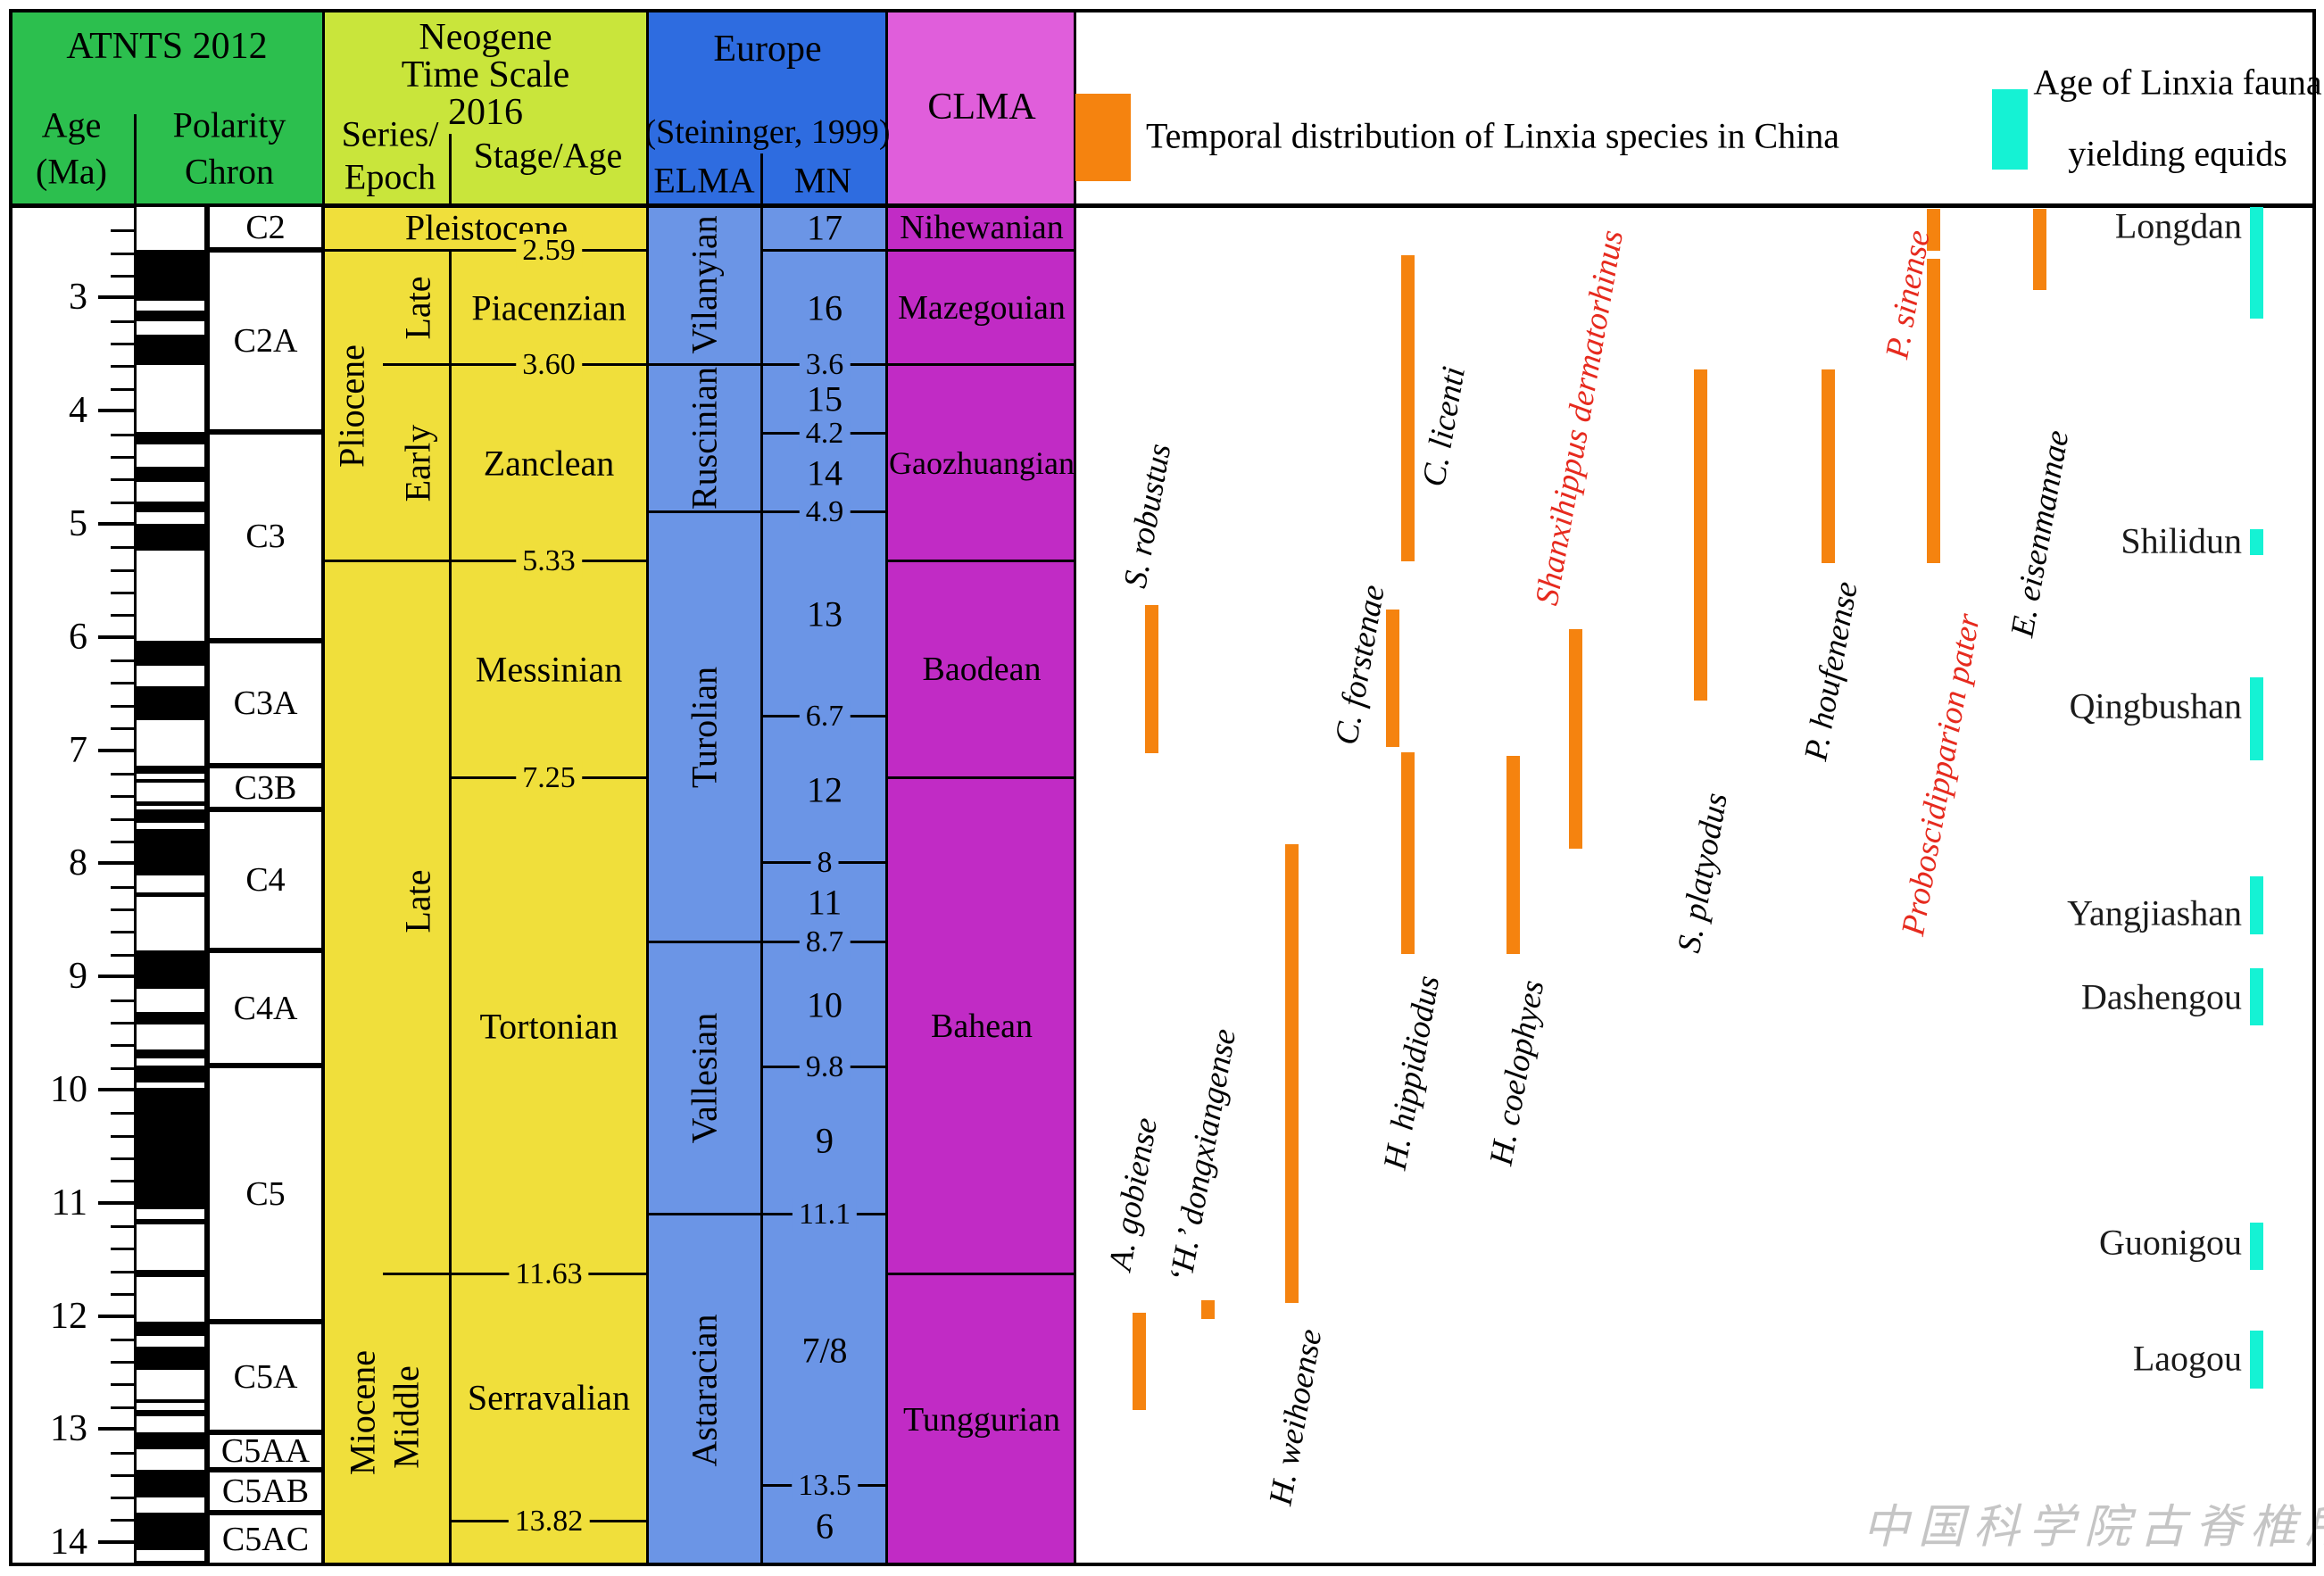 The width and height of the screenshot is (2324, 1576). I want to click on cyan-legend-label-line1: Age of Linxia fauna, so click(2177, 82).